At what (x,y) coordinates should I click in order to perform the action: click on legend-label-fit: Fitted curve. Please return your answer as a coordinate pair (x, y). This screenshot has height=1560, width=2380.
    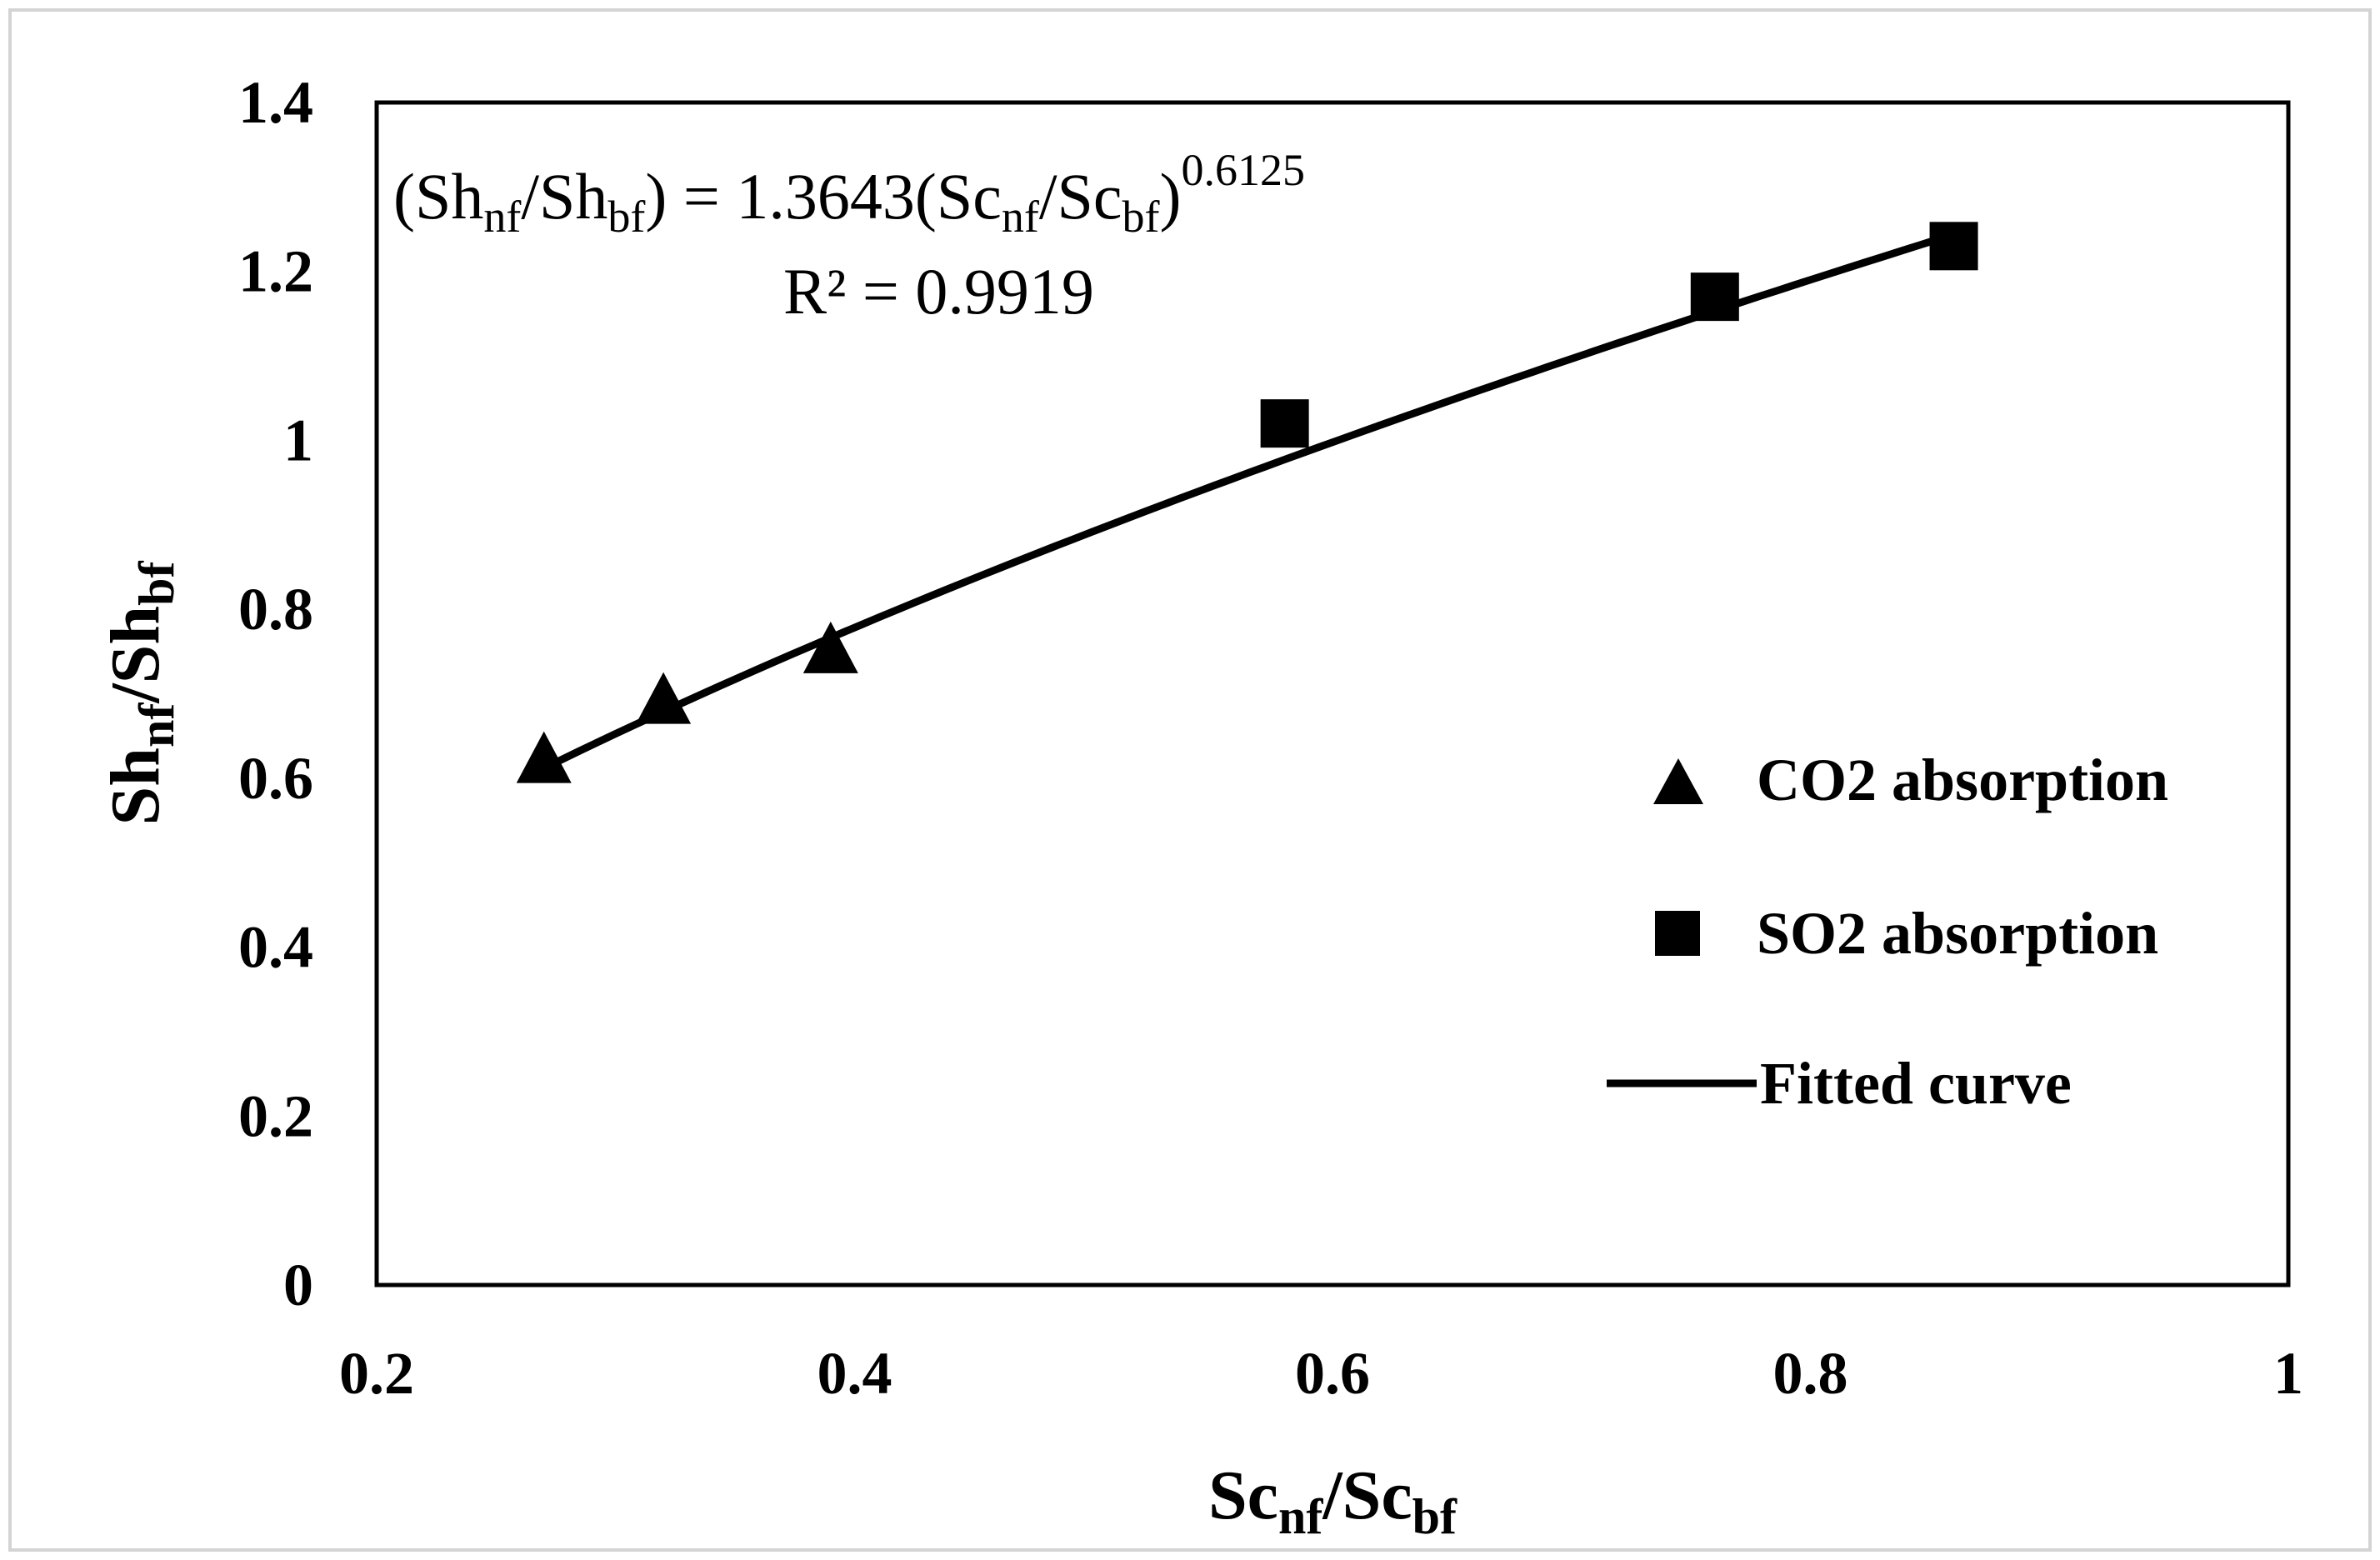
    Looking at the image, I should click on (1916, 1083).